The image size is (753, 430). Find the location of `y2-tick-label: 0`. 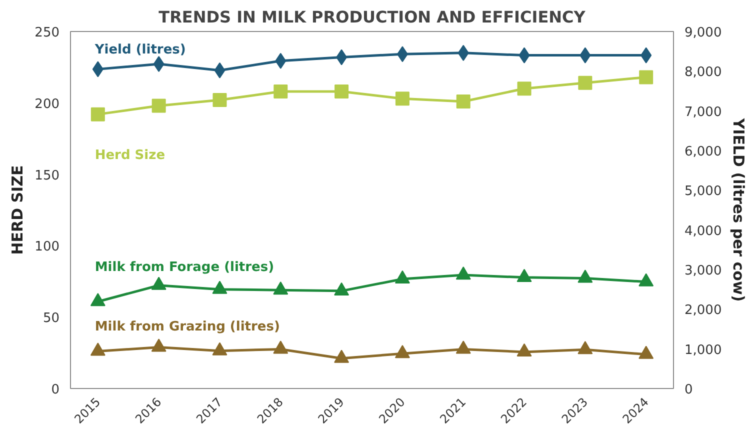

y2-tick-label: 0 is located at coordinates (688, 390).